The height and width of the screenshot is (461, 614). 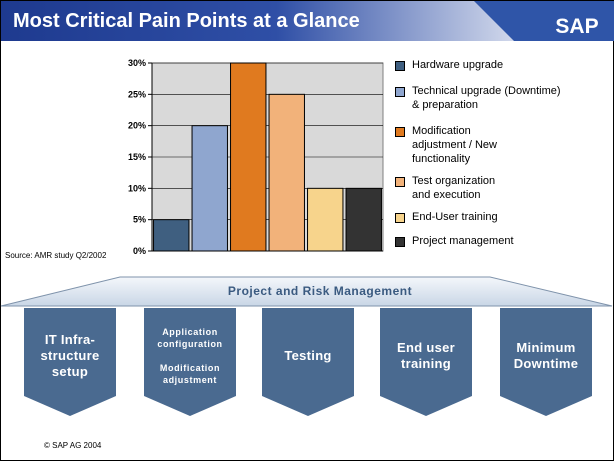 What do you see at coordinates (137, 188) in the screenshot?
I see `y-tick-label: 10%` at bounding box center [137, 188].